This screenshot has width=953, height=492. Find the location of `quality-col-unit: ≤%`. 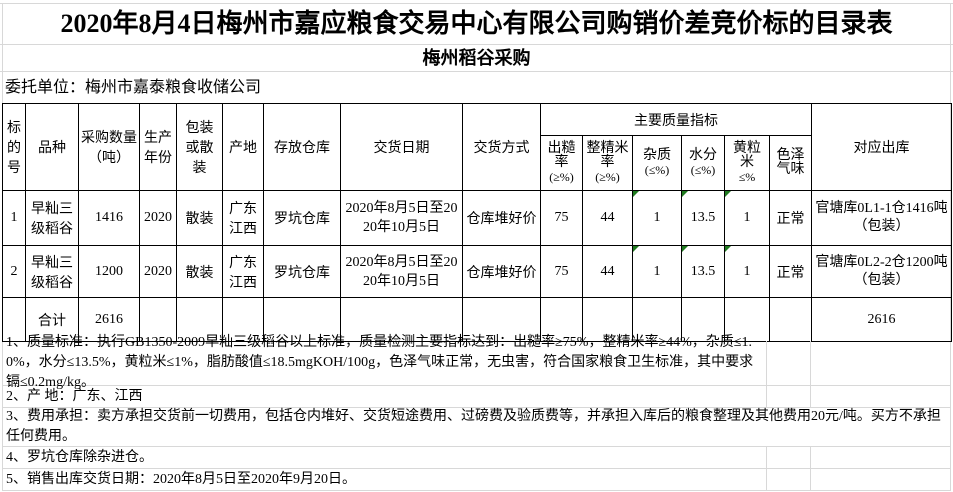

quality-col-unit: ≤% is located at coordinates (747, 177).